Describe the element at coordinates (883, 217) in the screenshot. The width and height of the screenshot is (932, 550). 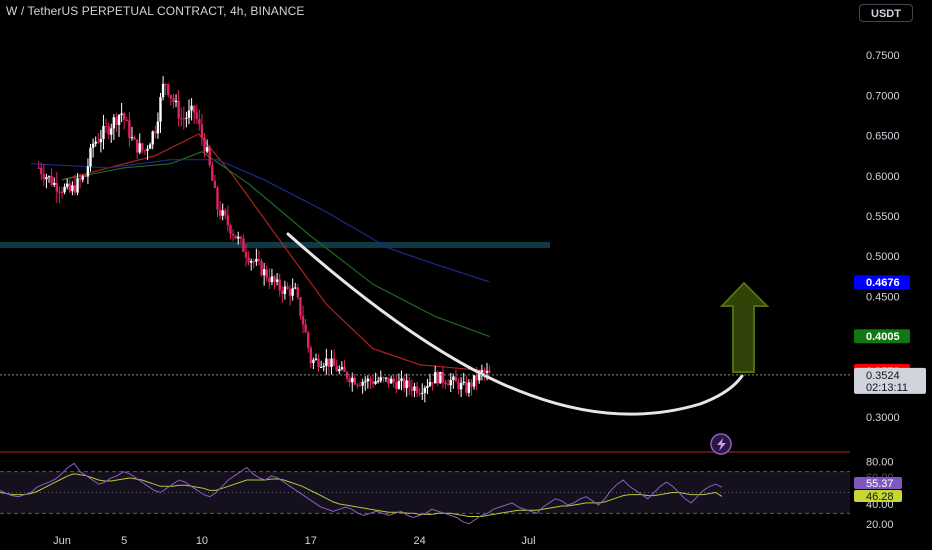
I see `price-tick-label: 0.5500` at that location.